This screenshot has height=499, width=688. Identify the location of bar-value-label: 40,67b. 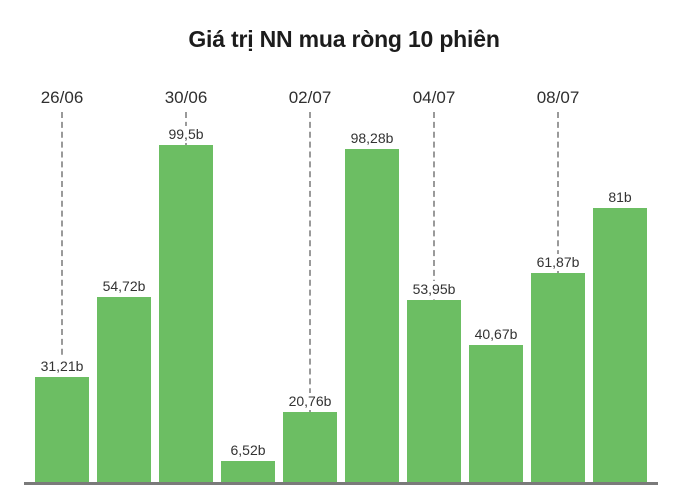
(496, 334).